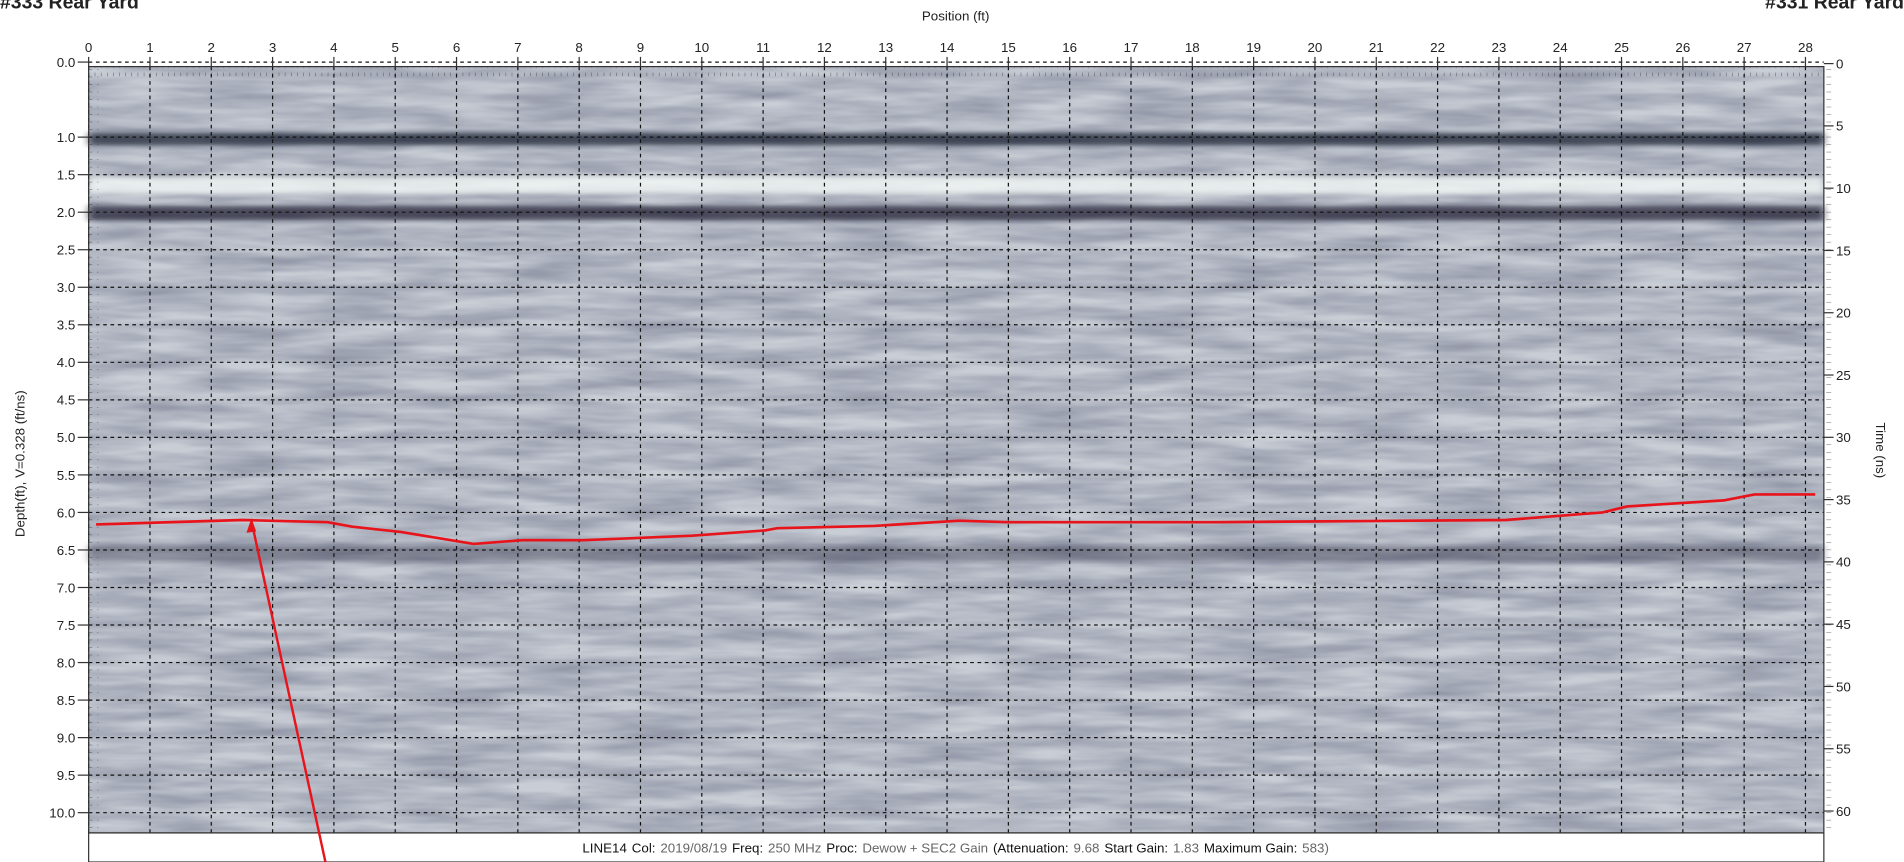 Image resolution: width=1904 pixels, height=862 pixels. I want to click on footer-part: 2019/08/19, so click(693, 847).